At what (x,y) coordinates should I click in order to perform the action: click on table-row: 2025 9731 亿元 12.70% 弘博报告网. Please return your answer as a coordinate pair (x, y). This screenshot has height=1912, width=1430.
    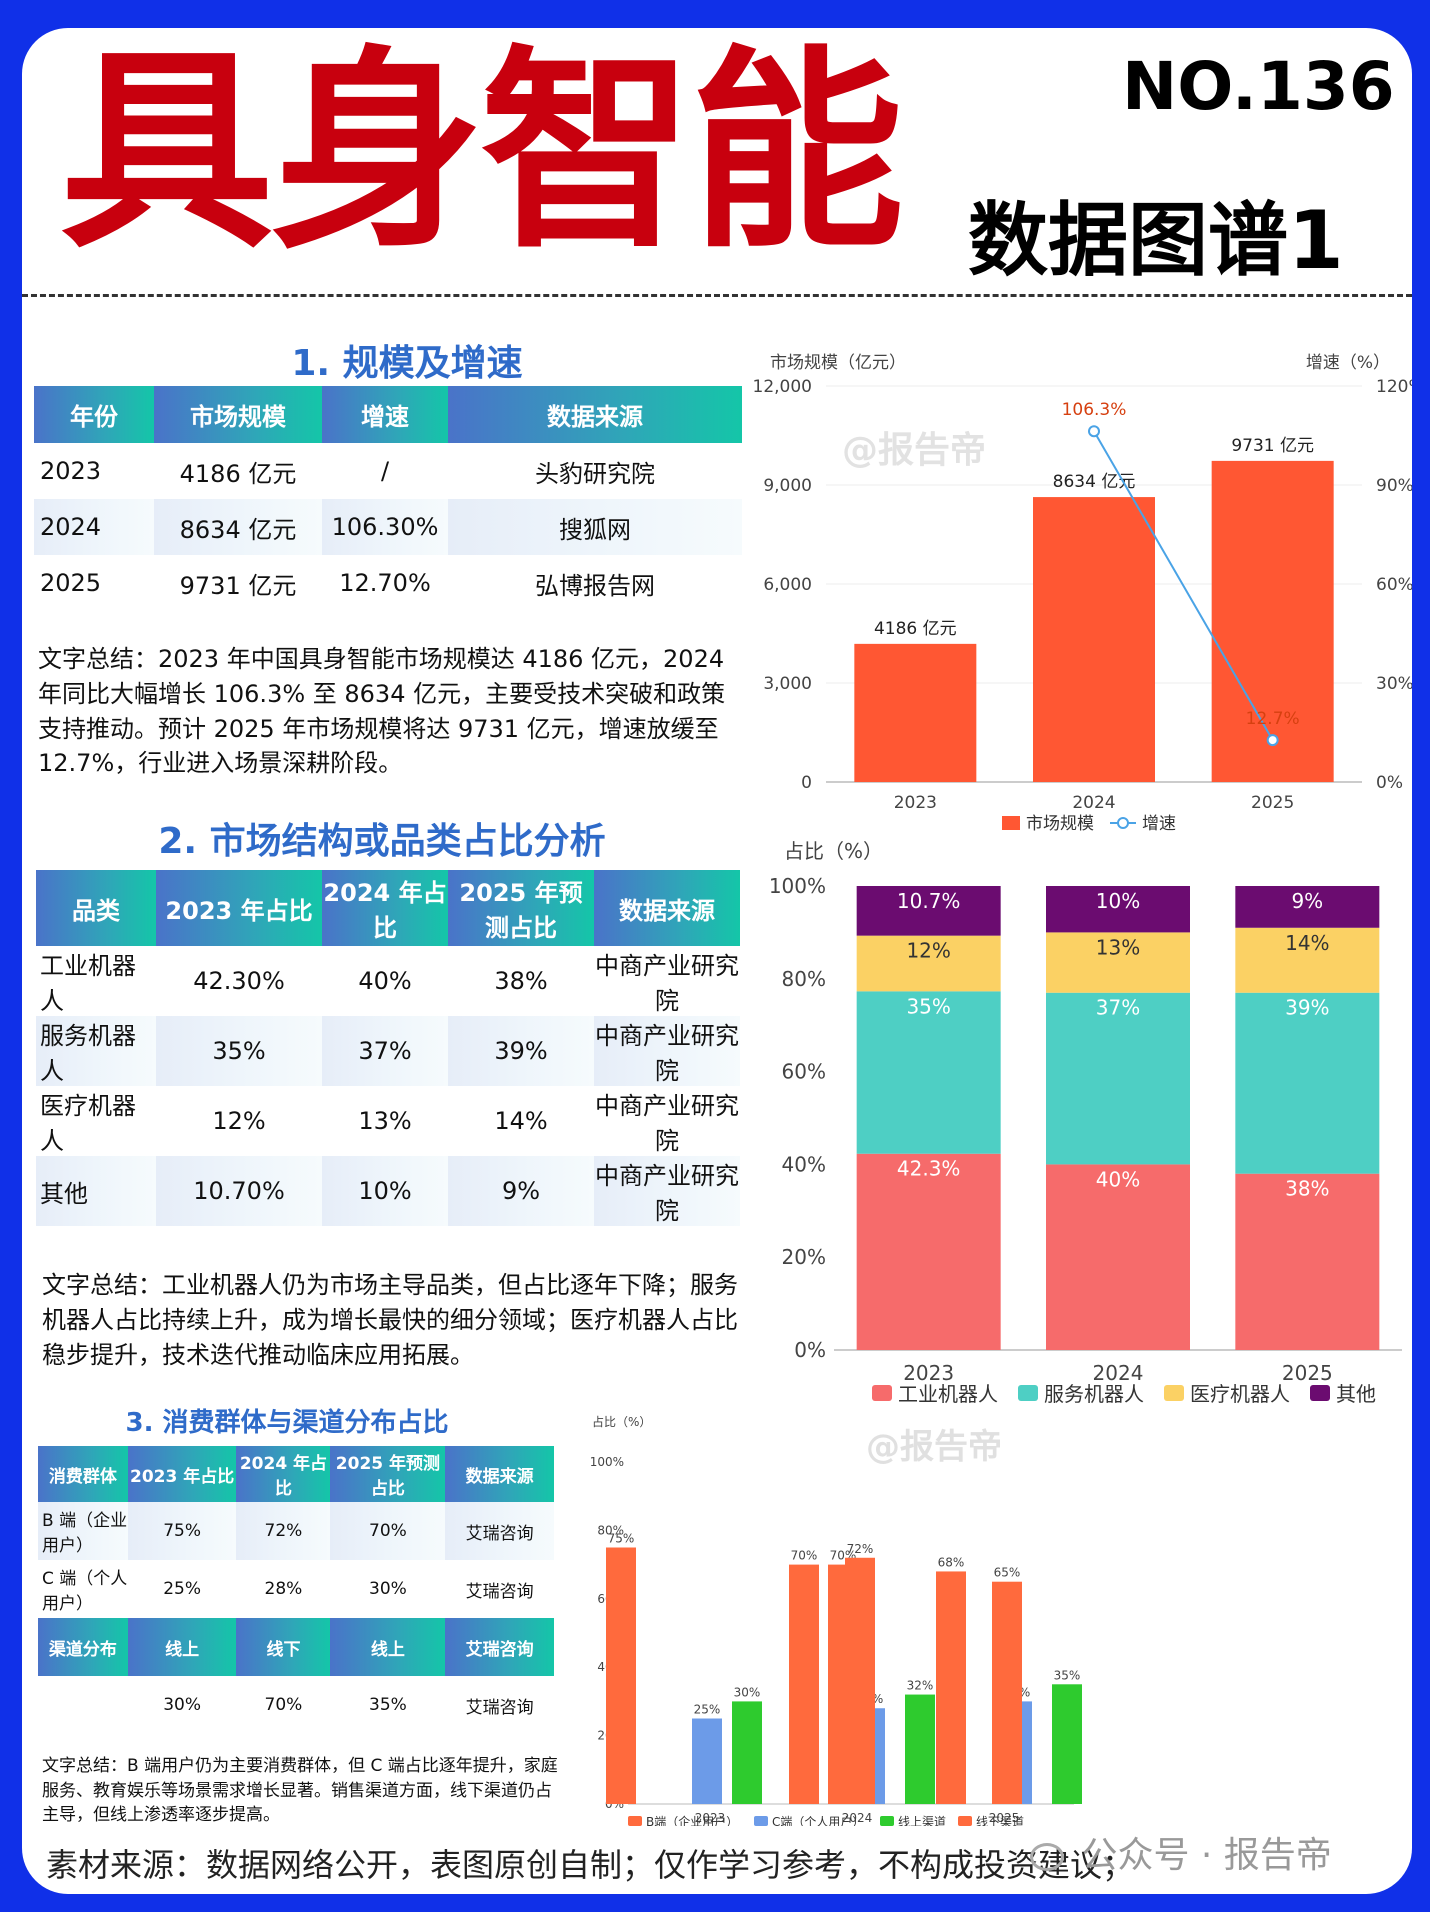
    Looking at the image, I should click on (388, 583).